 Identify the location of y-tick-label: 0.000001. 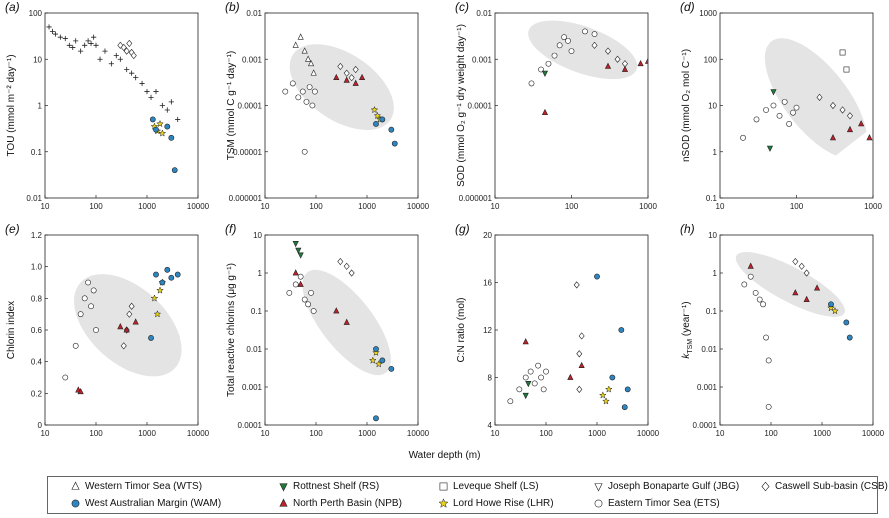
(476, 198).